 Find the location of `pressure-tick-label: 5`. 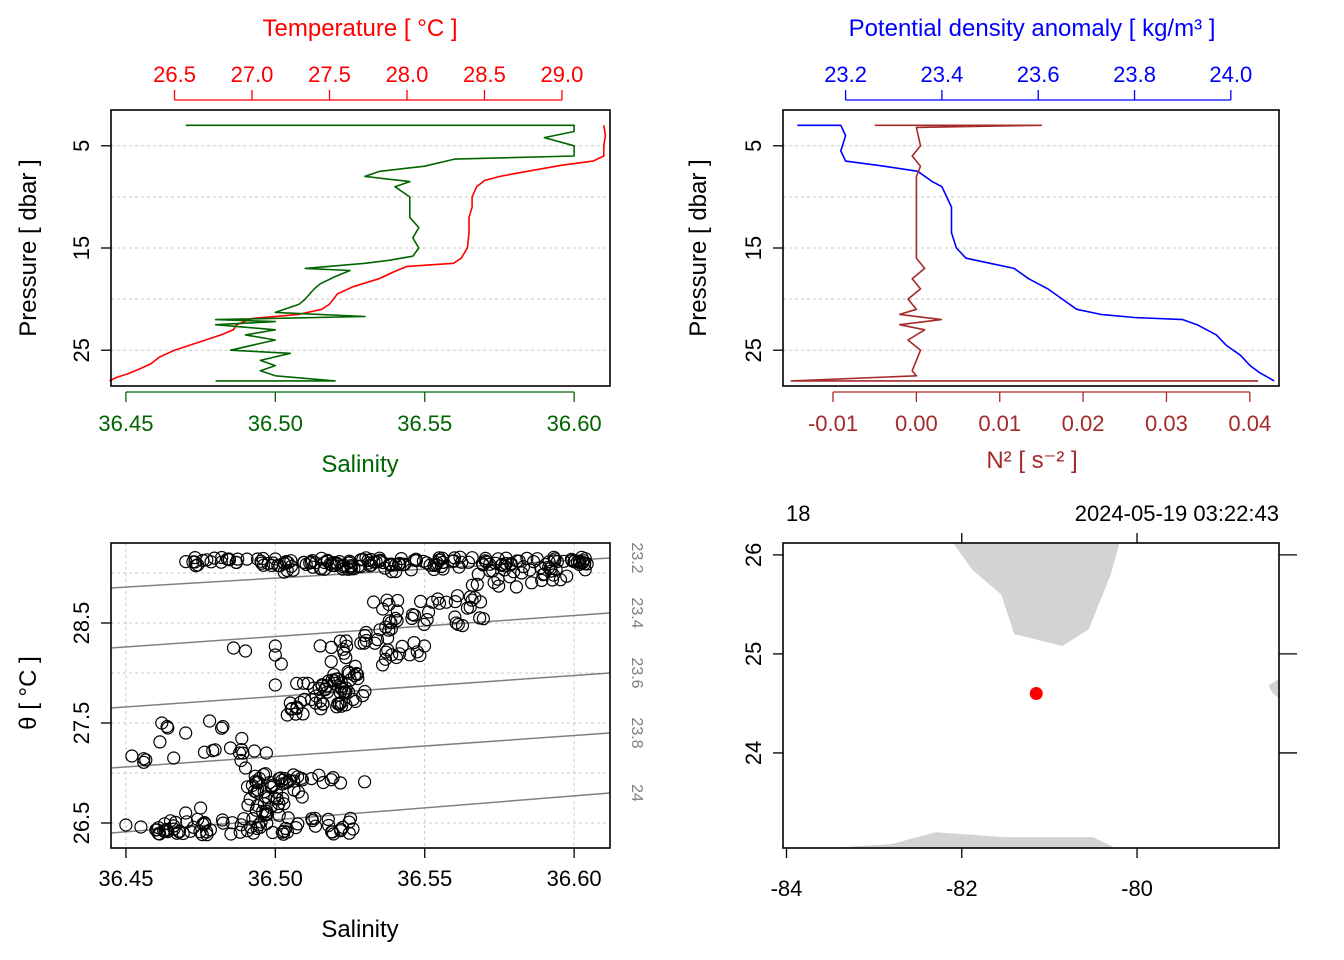

pressure-tick-label: 5 is located at coordinates (753, 146).